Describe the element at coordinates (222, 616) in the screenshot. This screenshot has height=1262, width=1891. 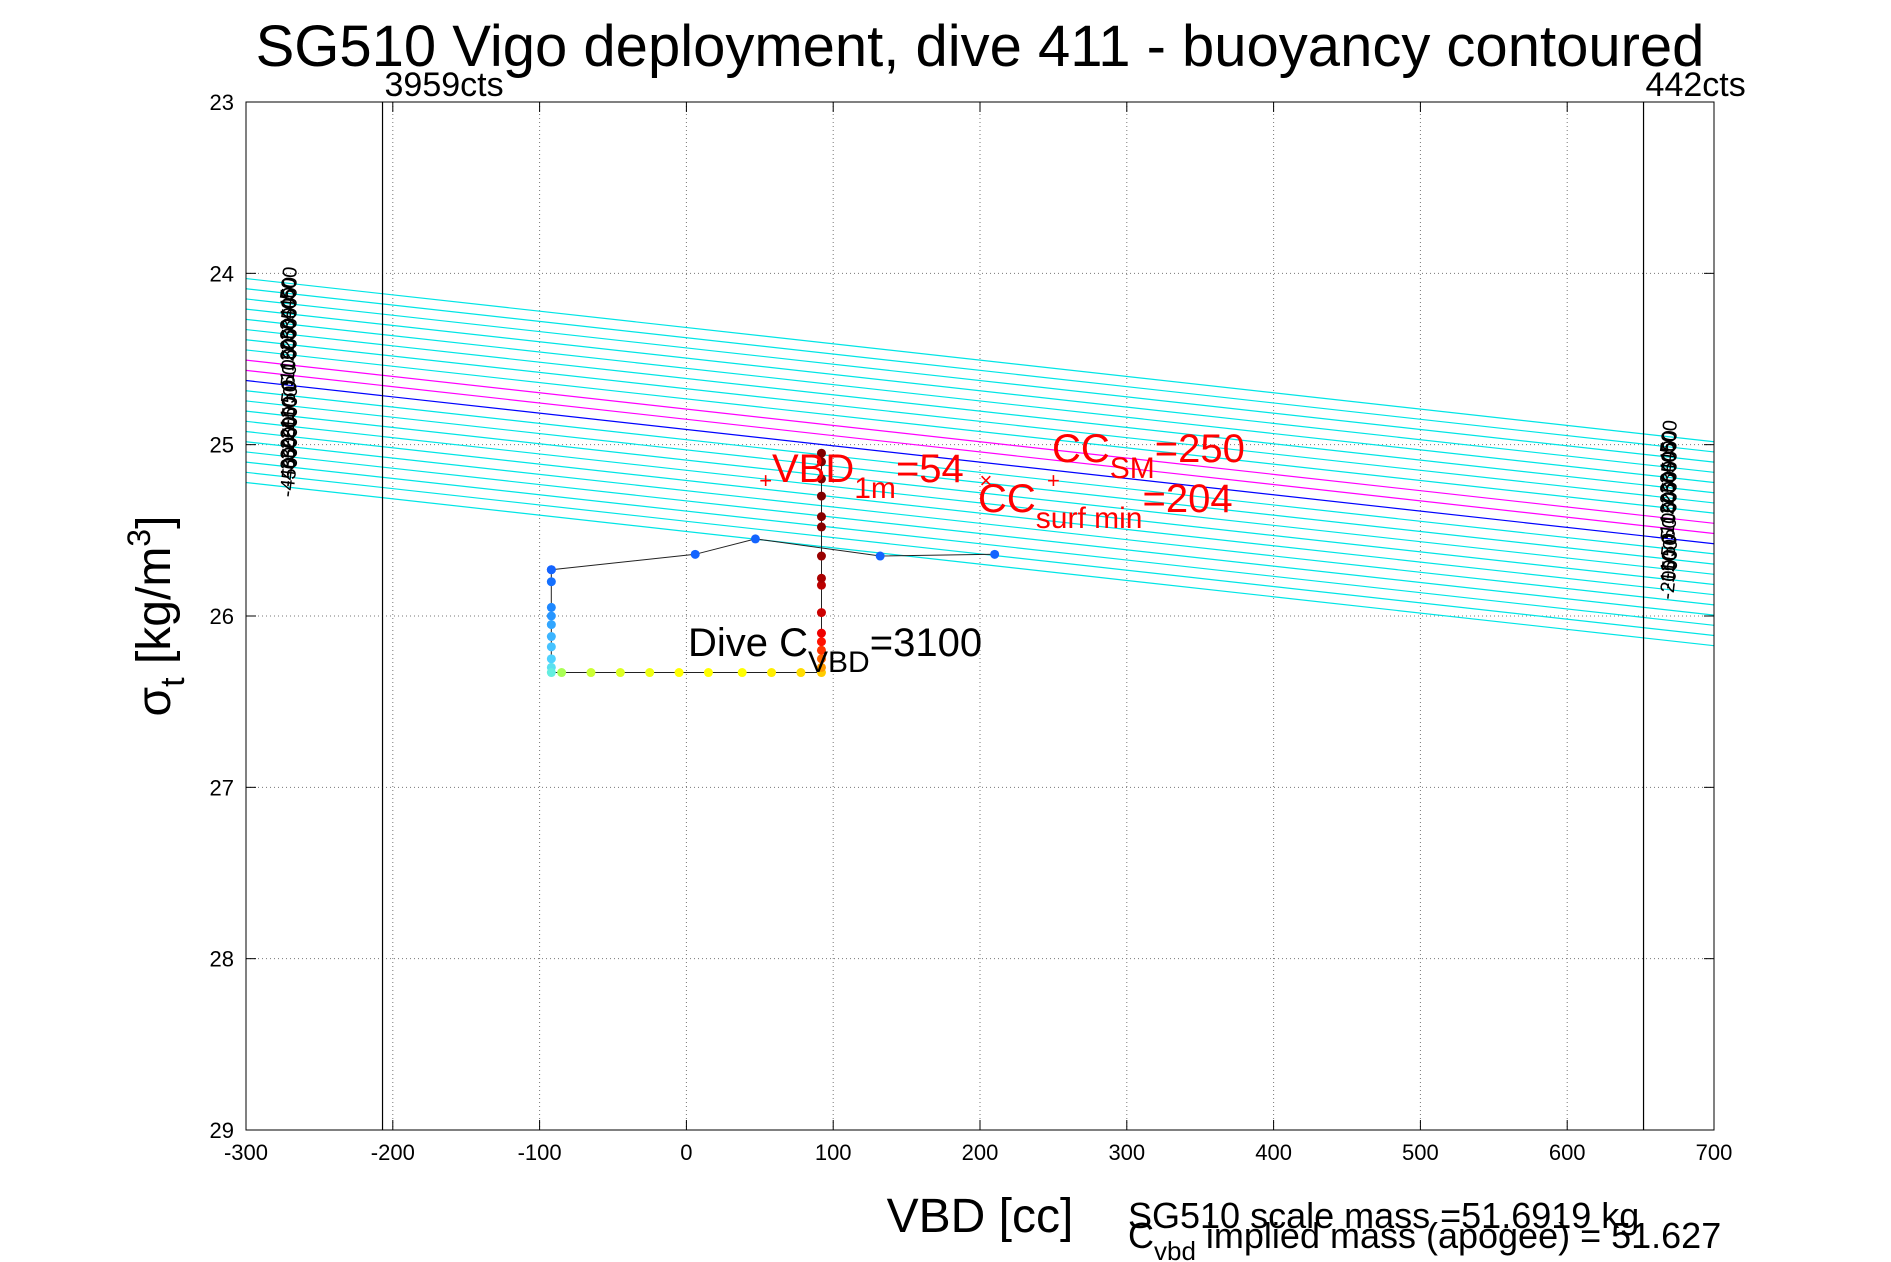
I see `y-tick-label: 26` at that location.